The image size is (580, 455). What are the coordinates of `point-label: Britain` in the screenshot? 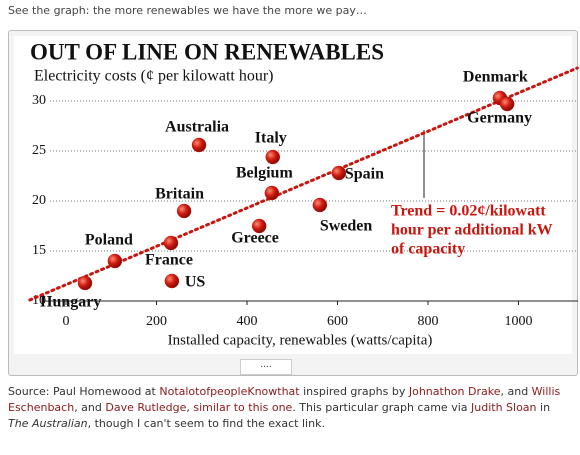 It's located at (179, 194).